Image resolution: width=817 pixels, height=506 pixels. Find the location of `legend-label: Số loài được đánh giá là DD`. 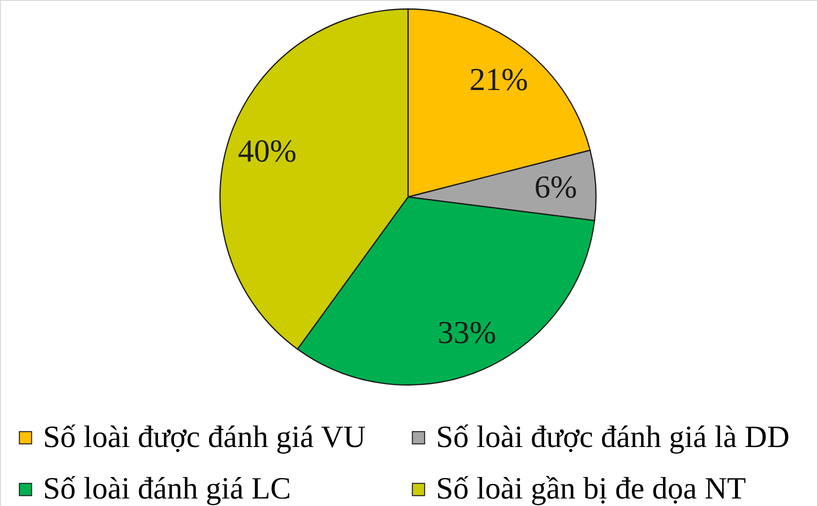

legend-label: Số loài được đánh giá là DD is located at coordinates (613, 436).